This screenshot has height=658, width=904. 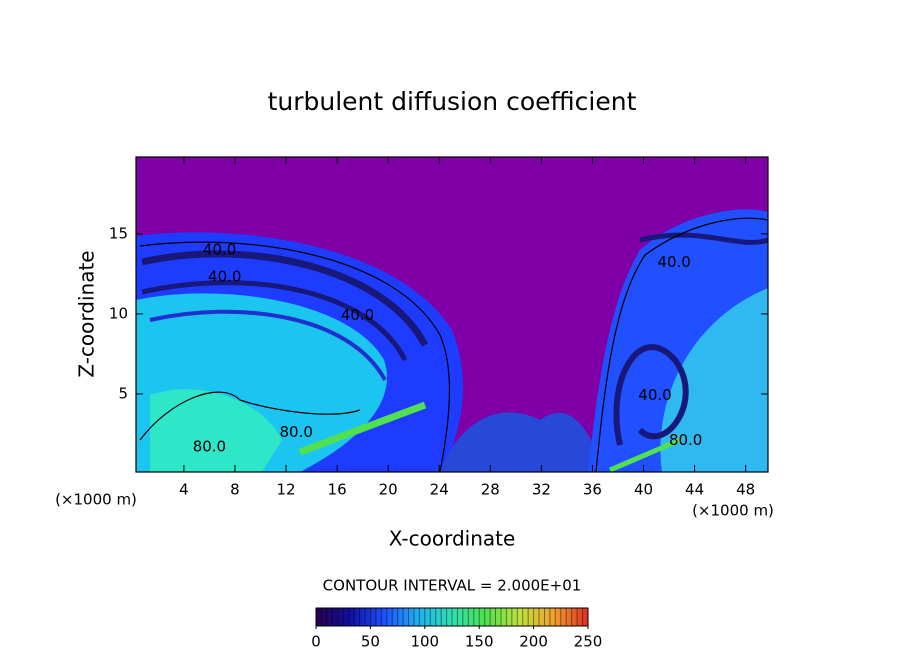 What do you see at coordinates (643, 490) in the screenshot?
I see `x-tick-label: 40` at bounding box center [643, 490].